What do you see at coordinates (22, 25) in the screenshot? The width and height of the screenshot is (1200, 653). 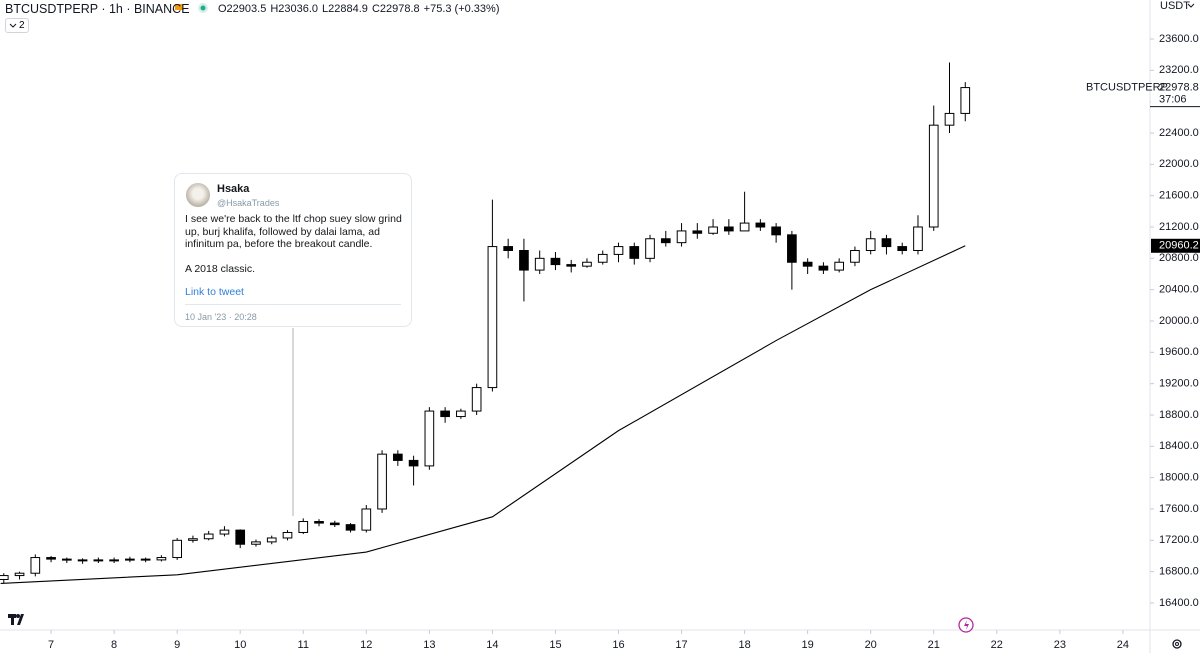 I see `indicator-count: 2` at bounding box center [22, 25].